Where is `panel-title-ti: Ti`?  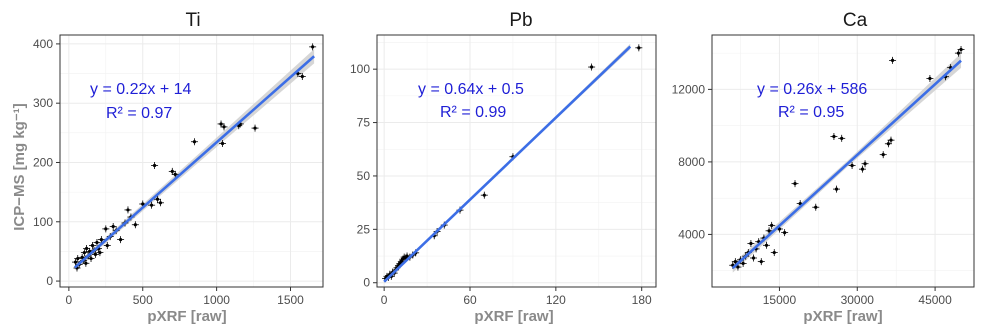
panel-title-ti: Ti is located at coordinates (192, 20).